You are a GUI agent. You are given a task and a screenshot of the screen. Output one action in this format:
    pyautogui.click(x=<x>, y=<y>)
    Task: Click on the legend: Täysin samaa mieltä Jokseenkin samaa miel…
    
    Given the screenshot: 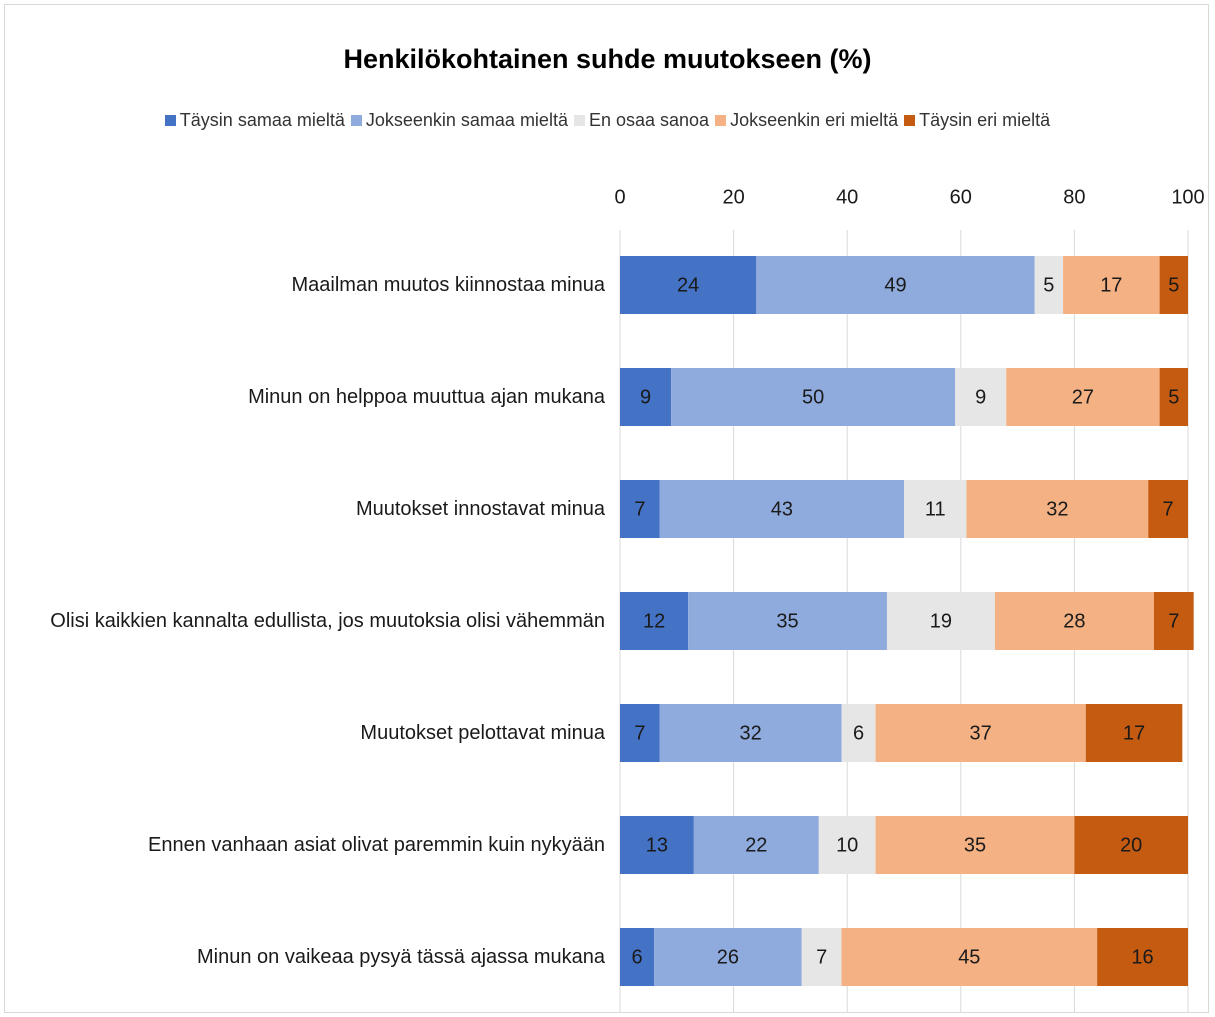 What is the action you would take?
    pyautogui.click(x=607, y=120)
    